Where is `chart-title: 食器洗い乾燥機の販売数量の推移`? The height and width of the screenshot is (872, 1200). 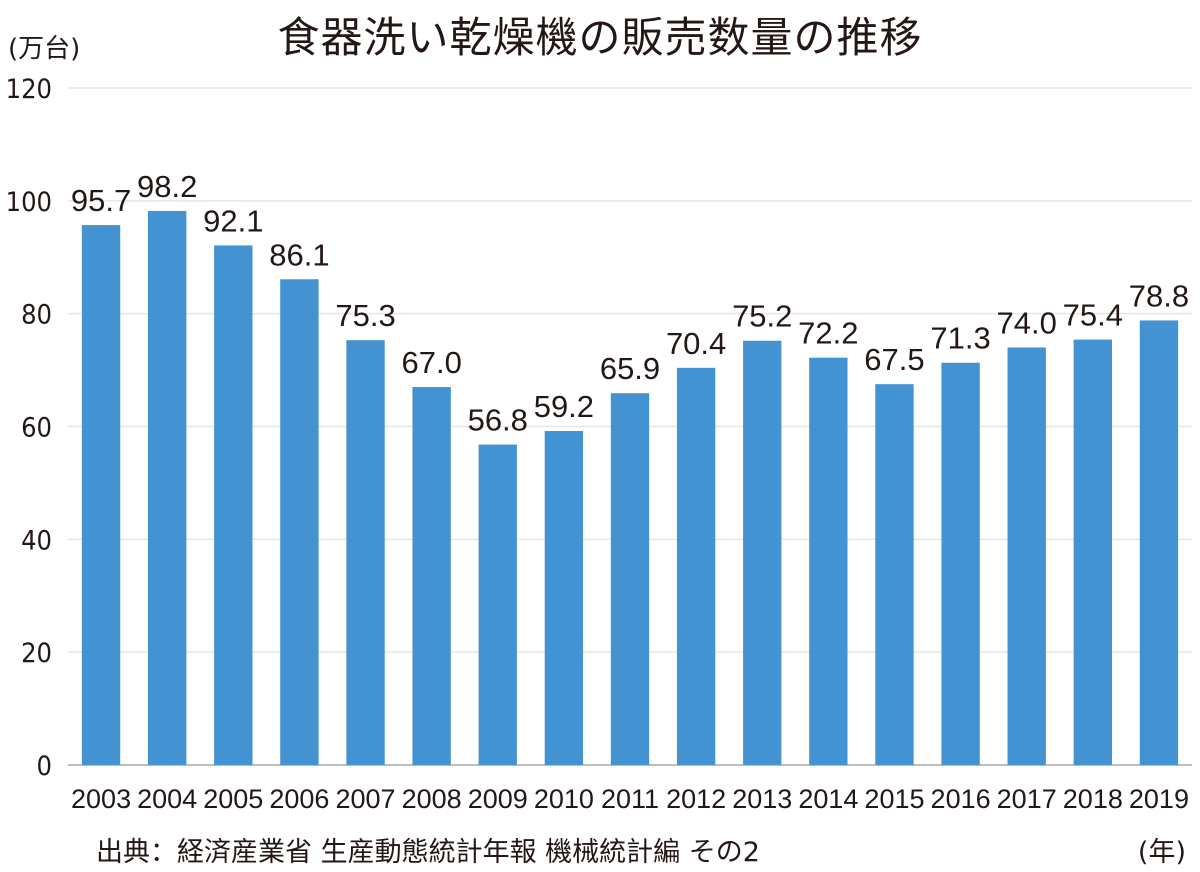
chart-title: 食器洗い乾燥機の販売数量の推移 is located at coordinates (600, 37).